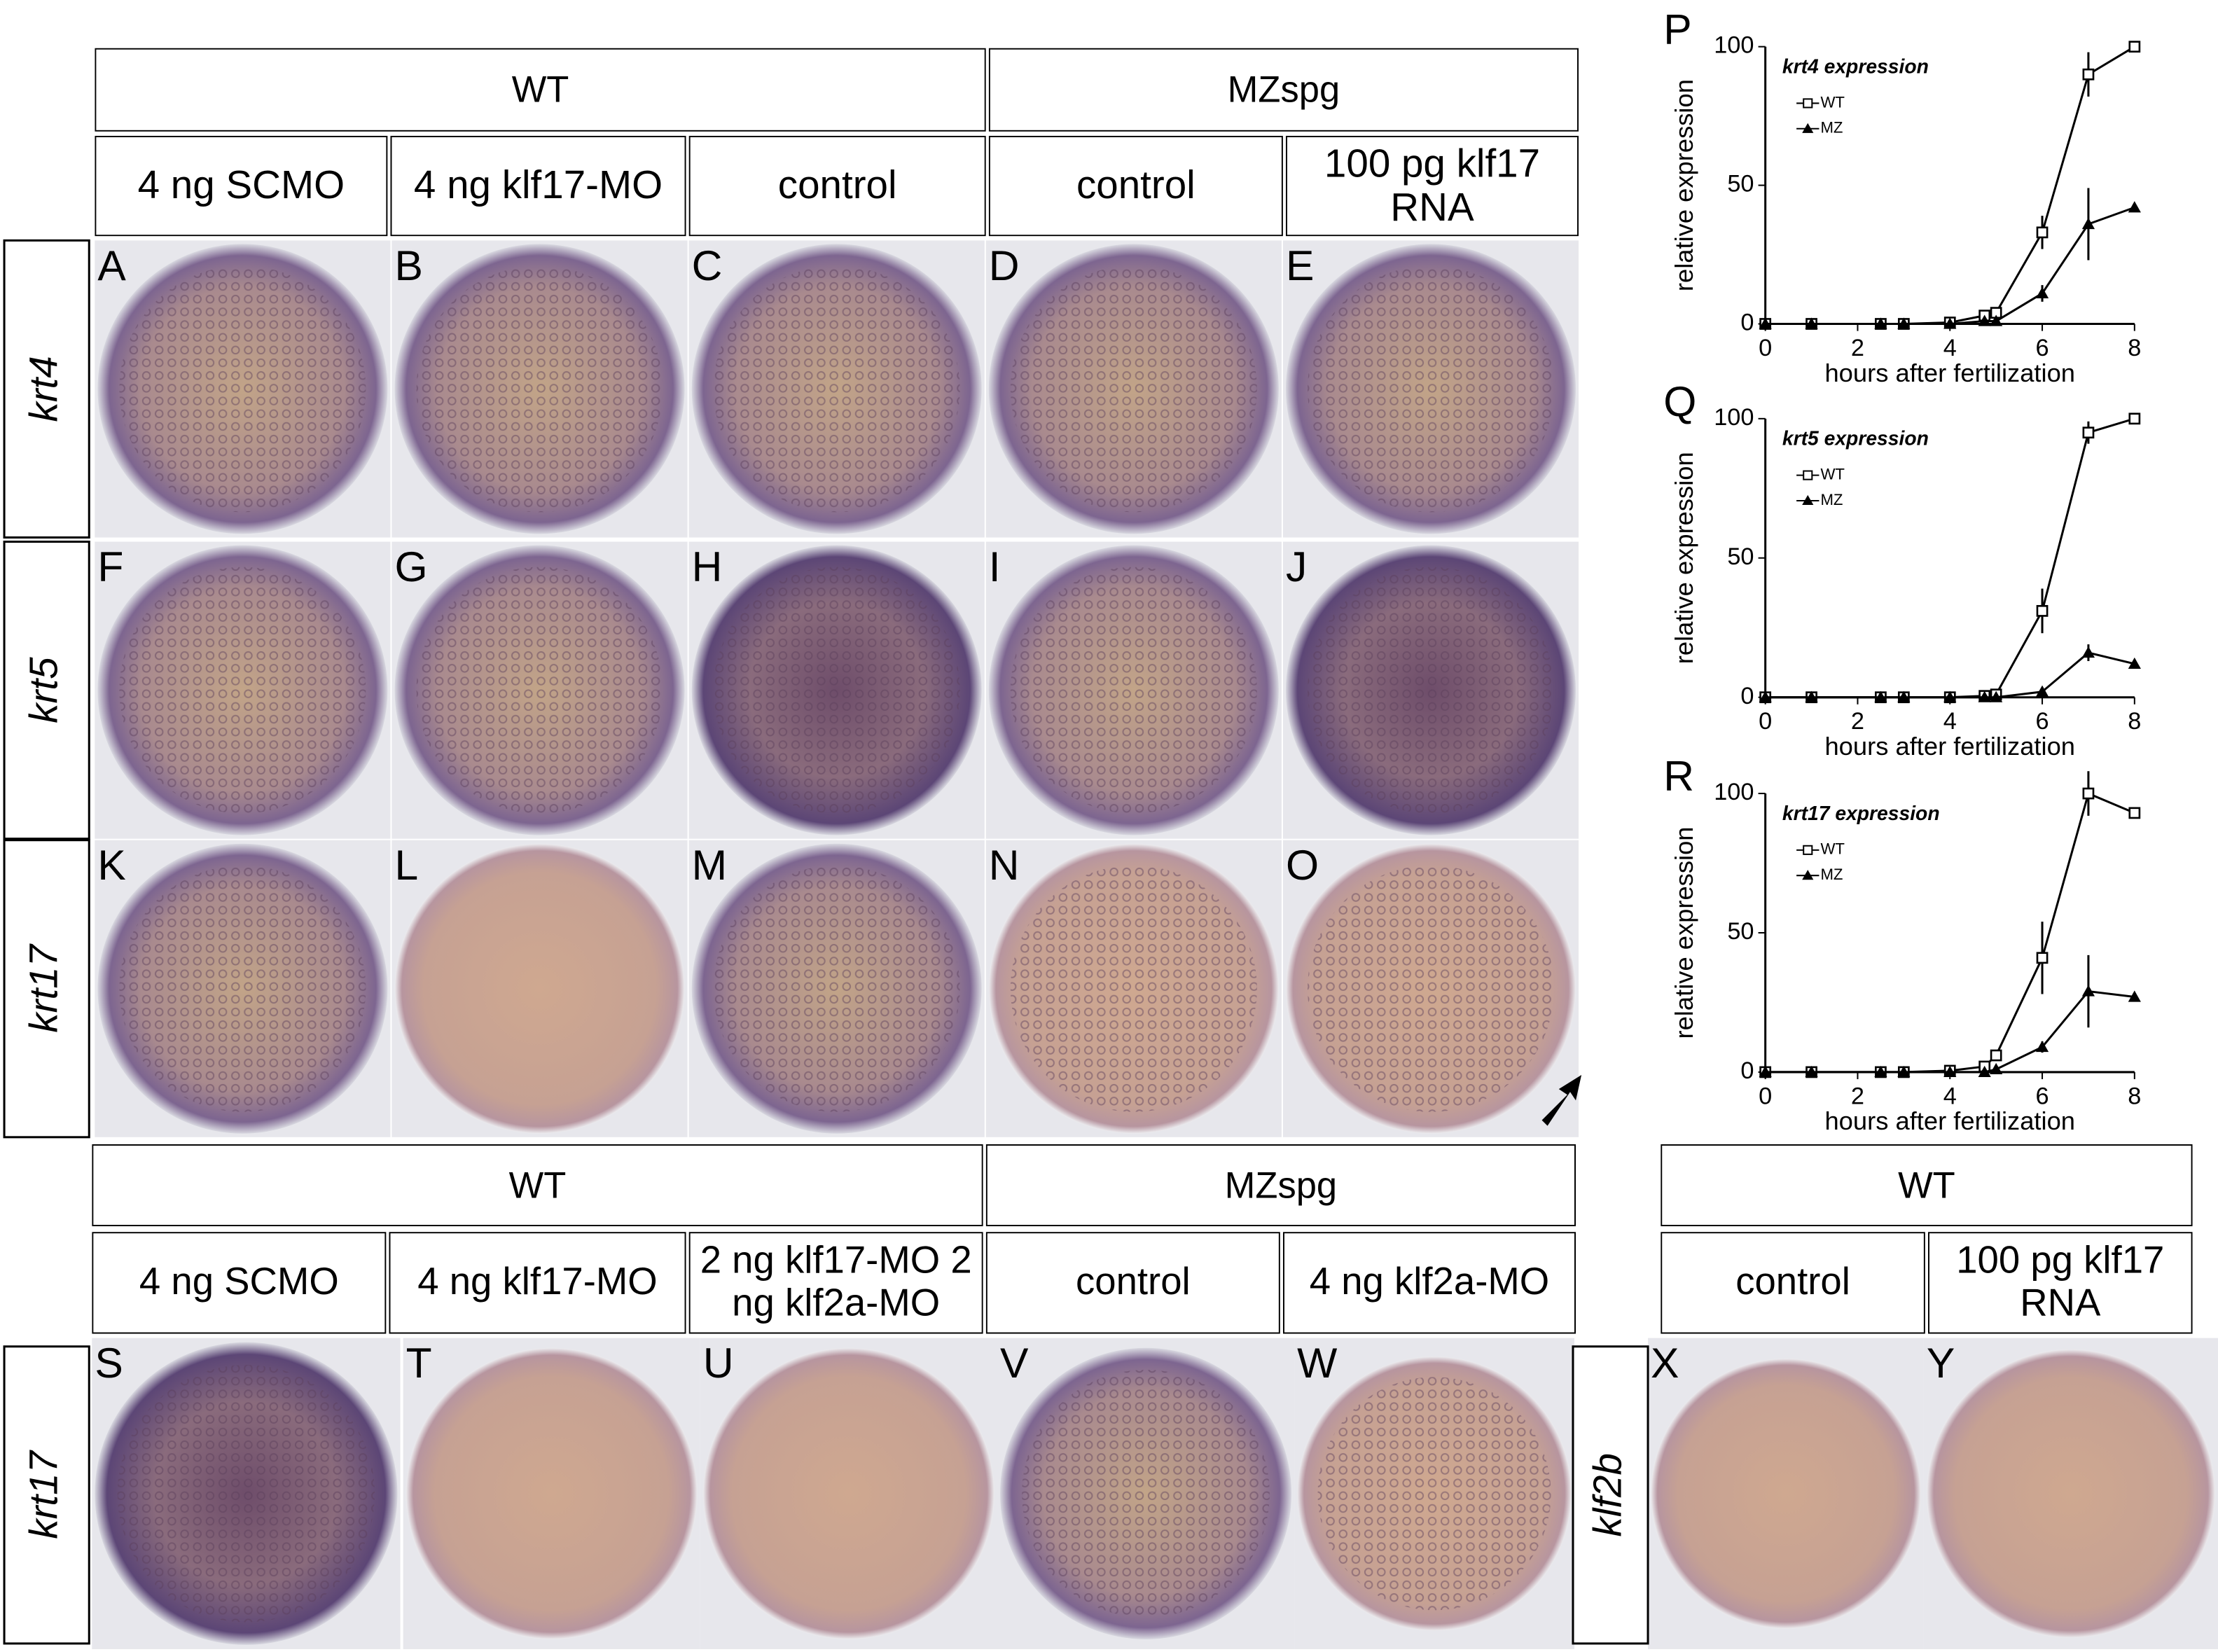  Describe the element at coordinates (718, 1363) in the screenshot. I see `panel-letter: U` at that location.